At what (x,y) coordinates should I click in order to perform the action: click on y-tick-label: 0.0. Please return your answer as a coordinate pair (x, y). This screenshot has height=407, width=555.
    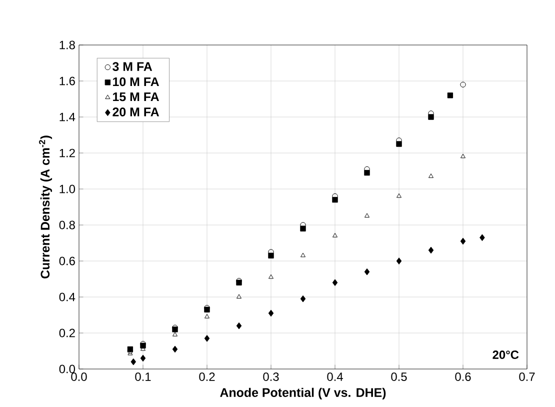
    Looking at the image, I should click on (67, 369).